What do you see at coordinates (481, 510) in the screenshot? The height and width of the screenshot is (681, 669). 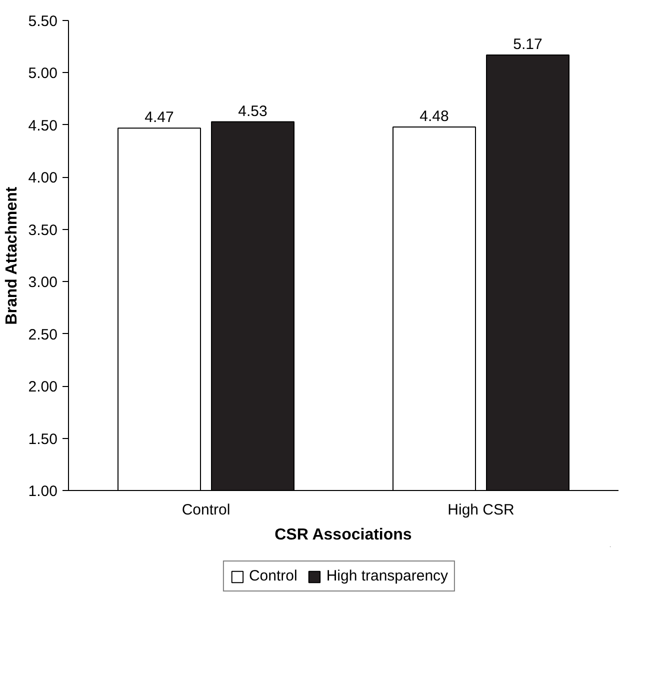 I see `x-tick-label: High CSR` at bounding box center [481, 510].